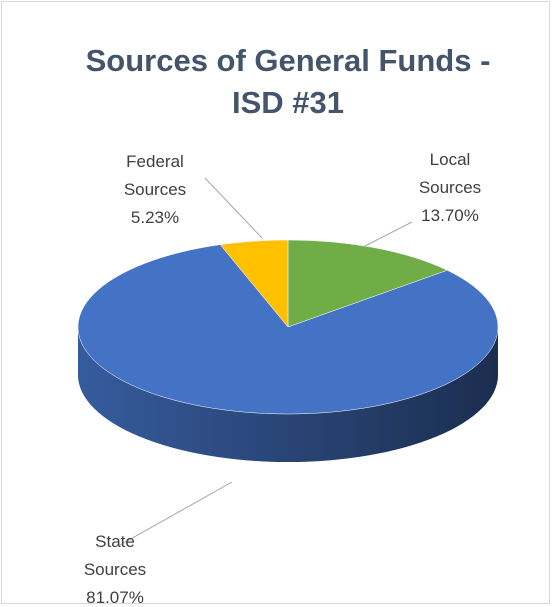  I want to click on data-label: Local Sources 13.70%, so click(450, 188).